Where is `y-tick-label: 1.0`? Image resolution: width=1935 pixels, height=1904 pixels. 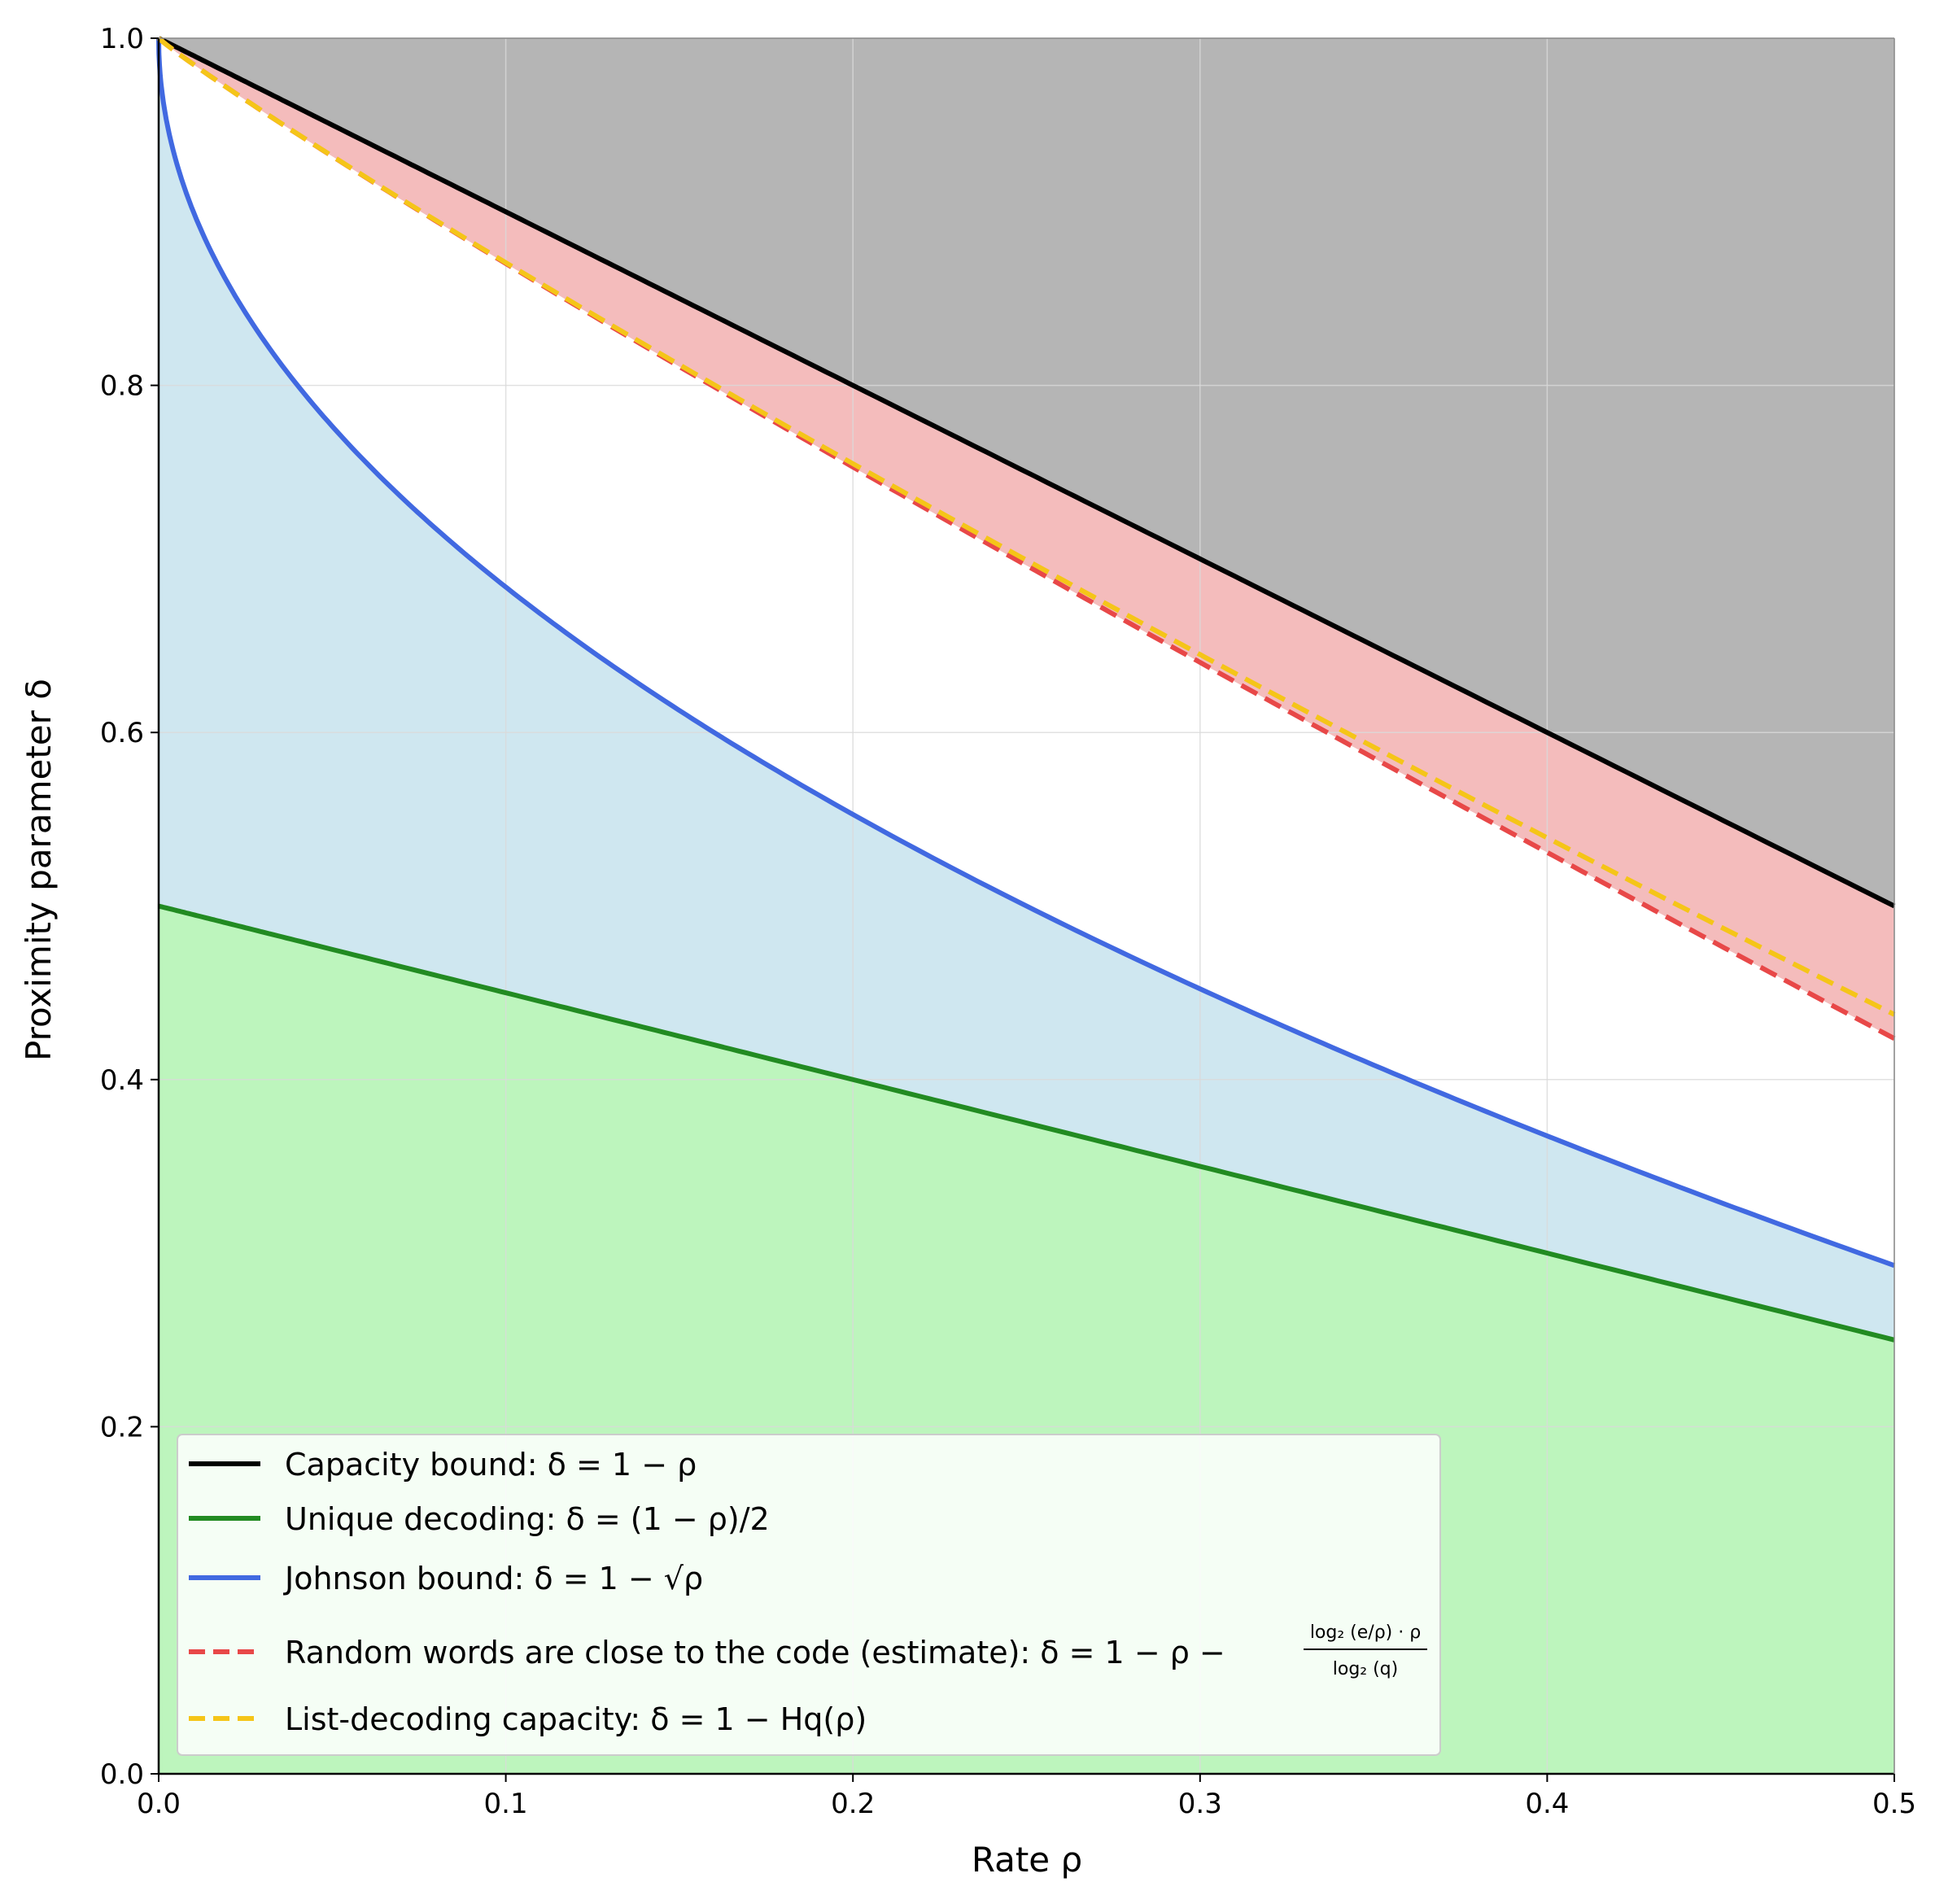
y-tick-label: 1.0 is located at coordinates (122, 39).